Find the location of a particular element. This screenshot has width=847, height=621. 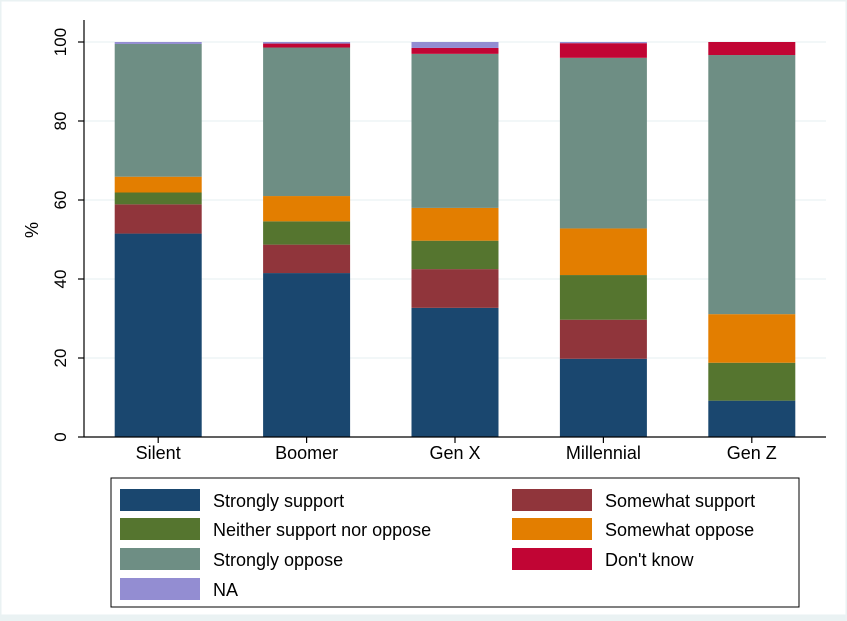

x-tick-label: Millennial is located at coordinates (603, 453).